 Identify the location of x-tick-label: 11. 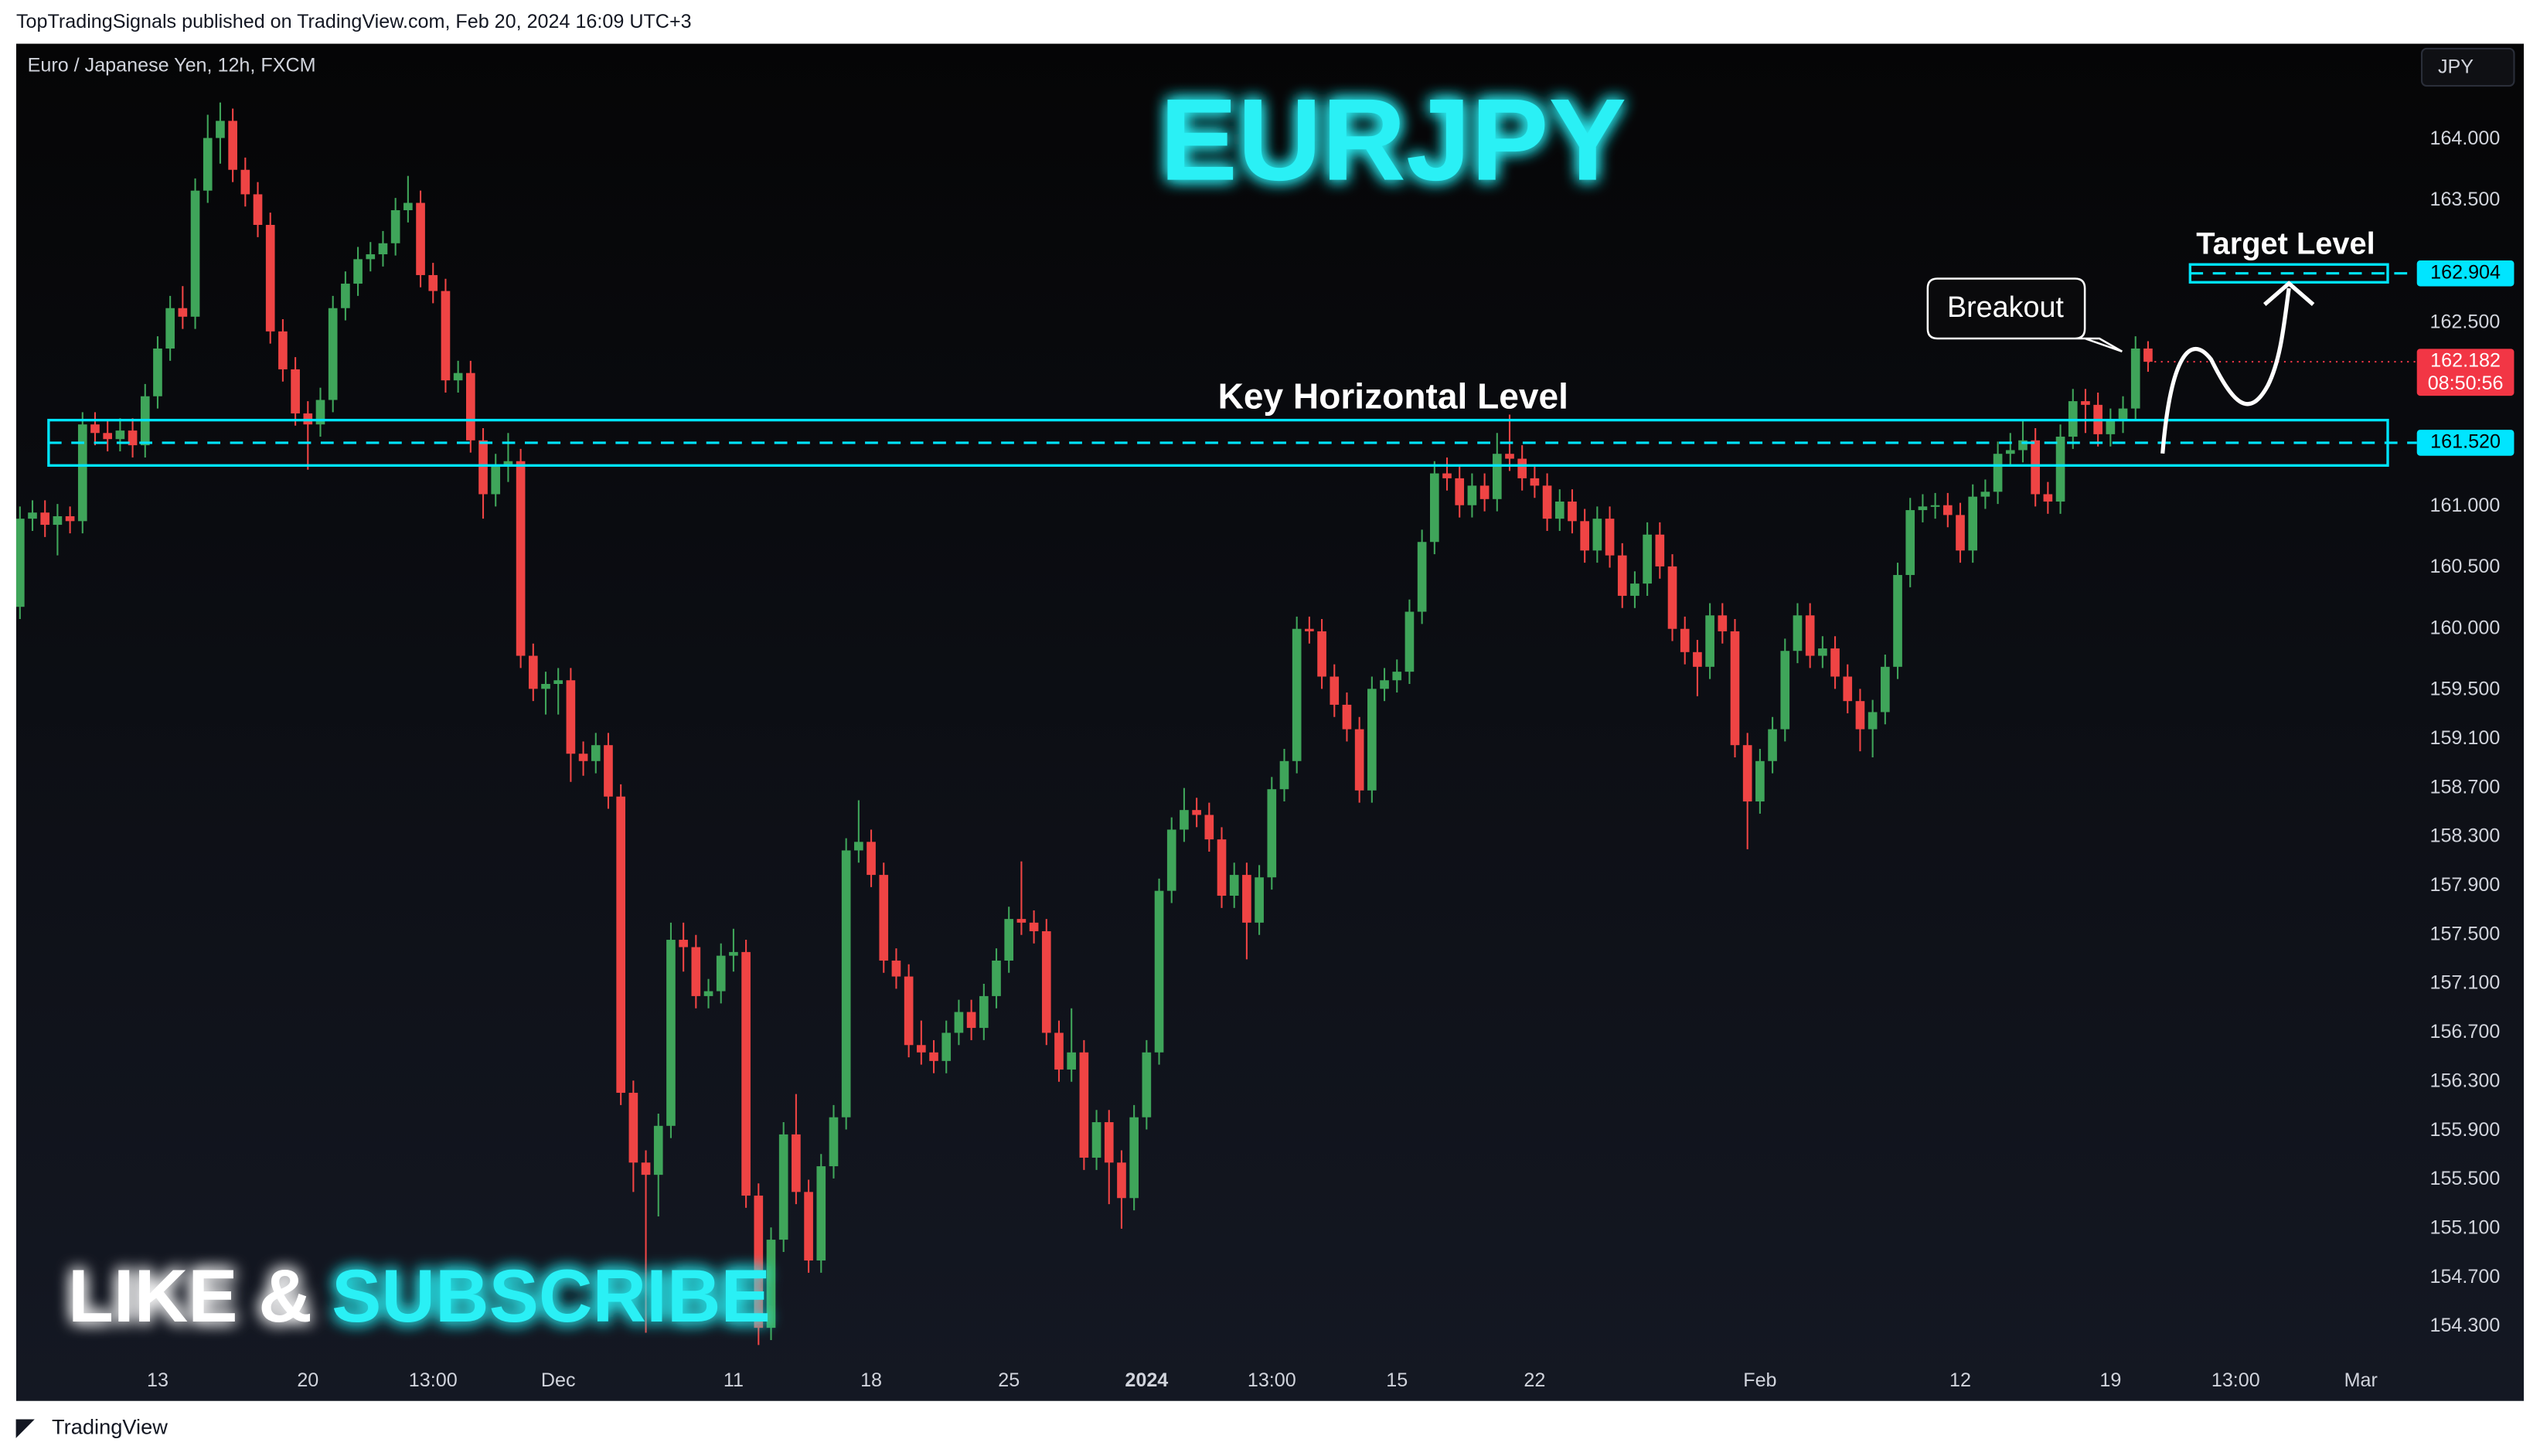
(734, 1380).